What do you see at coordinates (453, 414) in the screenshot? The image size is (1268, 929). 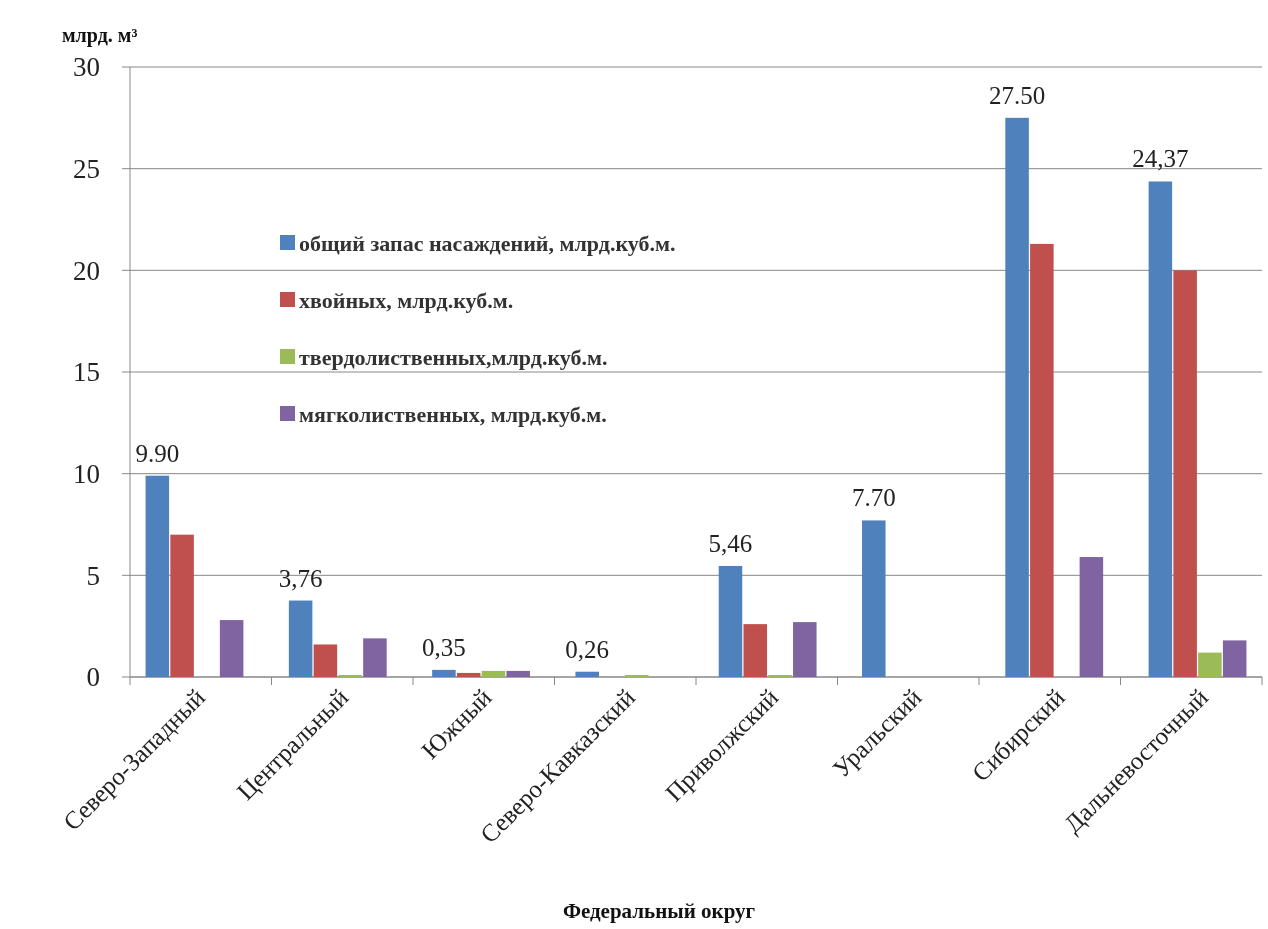 I see `legend-label: мягколиственных, млрд.куб.м.` at bounding box center [453, 414].